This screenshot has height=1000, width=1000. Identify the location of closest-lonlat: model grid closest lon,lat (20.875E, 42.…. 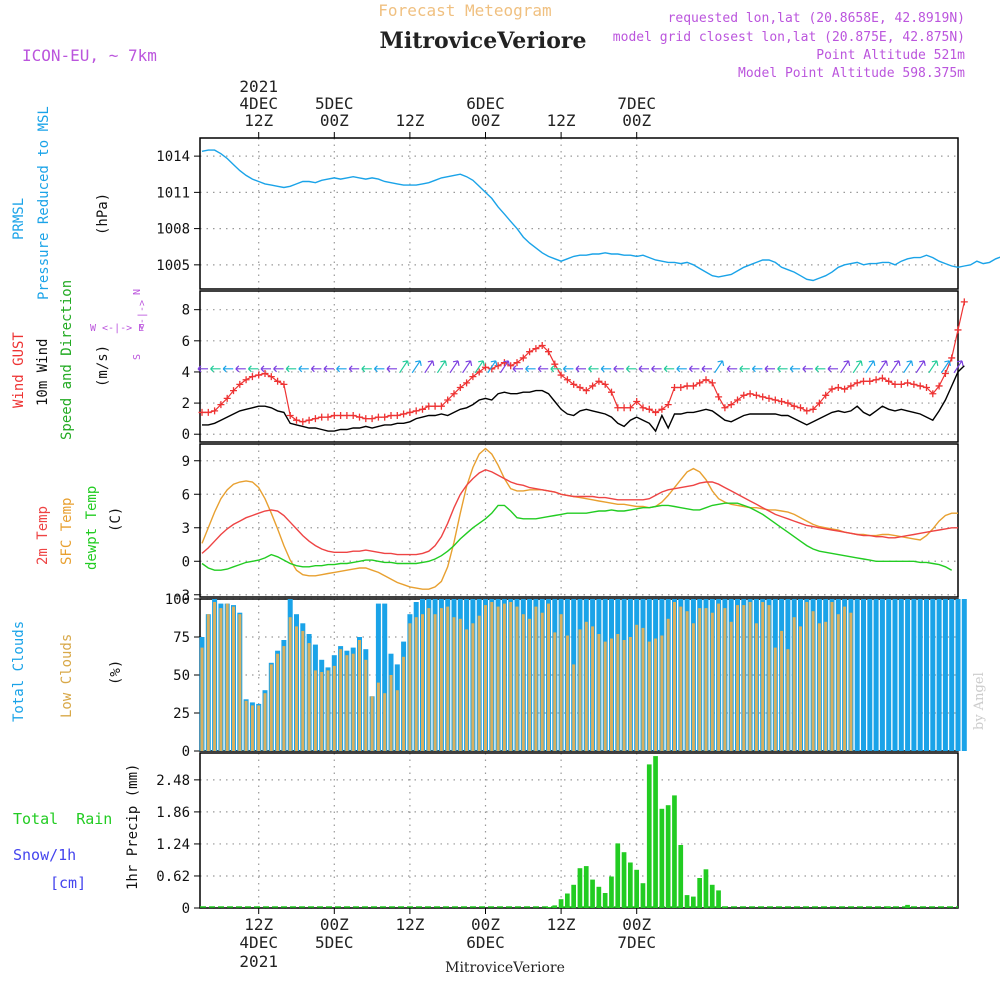
(789, 37).